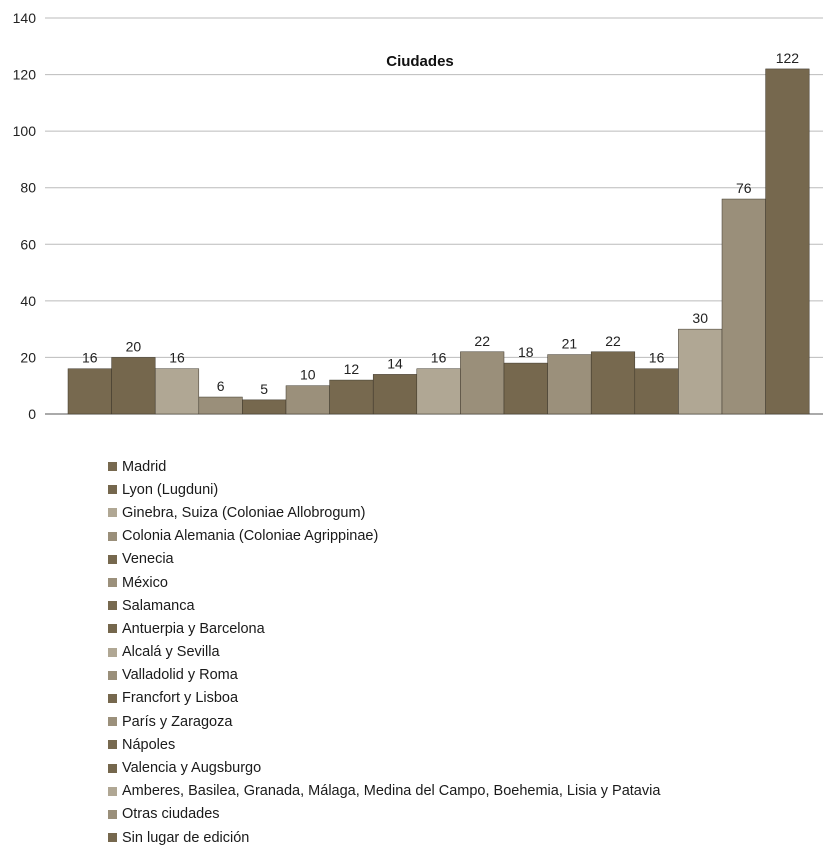 This screenshot has width=823, height=849. I want to click on legend-label: París y Zaragoza, so click(177, 721).